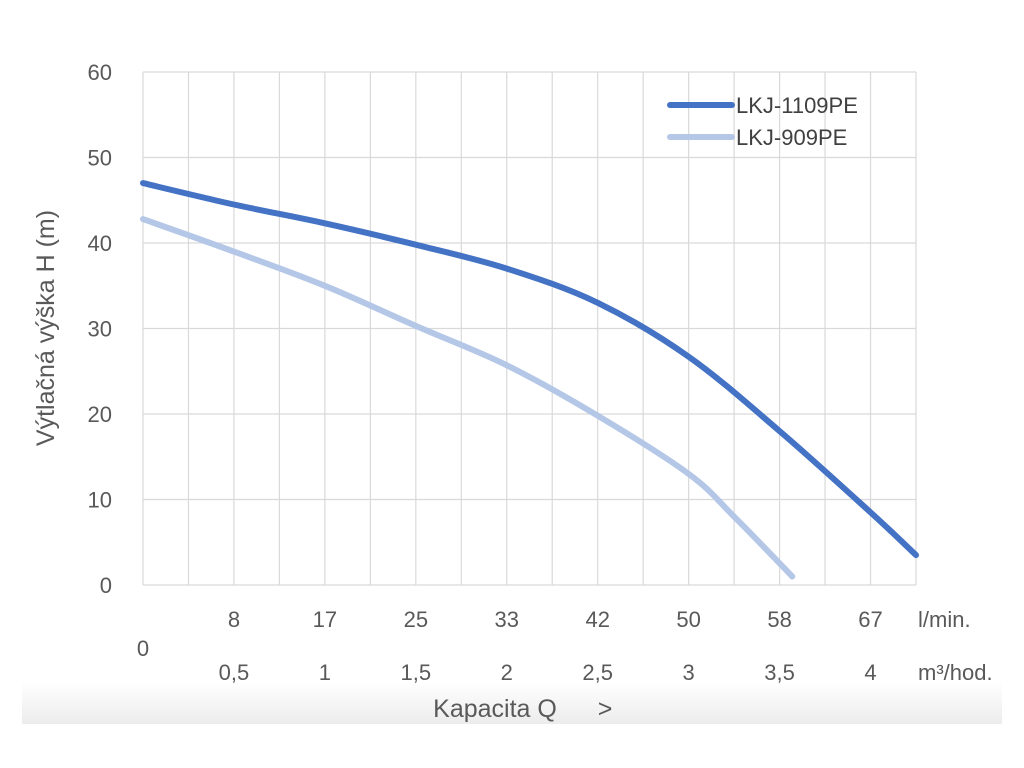 The width and height of the screenshot is (1024, 768). Describe the element at coordinates (100, 243) in the screenshot. I see `y-tick-label: 40` at that location.